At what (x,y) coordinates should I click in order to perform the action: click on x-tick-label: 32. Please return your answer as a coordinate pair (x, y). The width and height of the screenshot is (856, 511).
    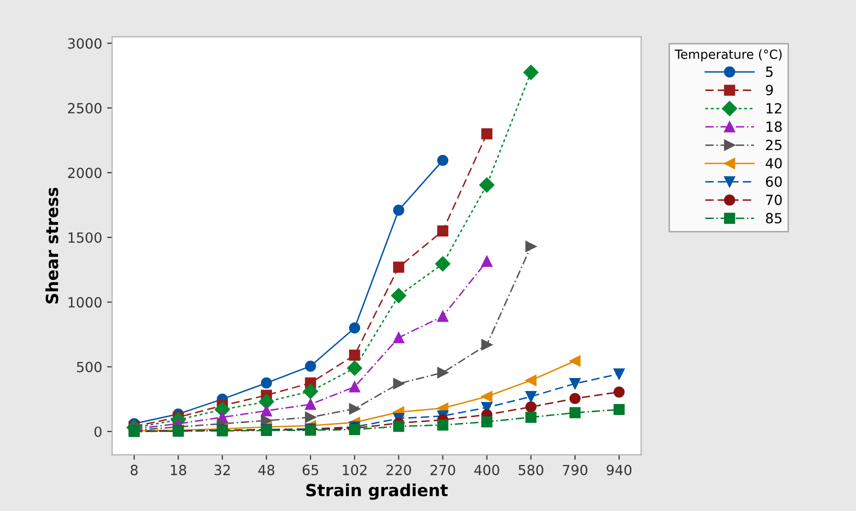
    Looking at the image, I should click on (222, 470).